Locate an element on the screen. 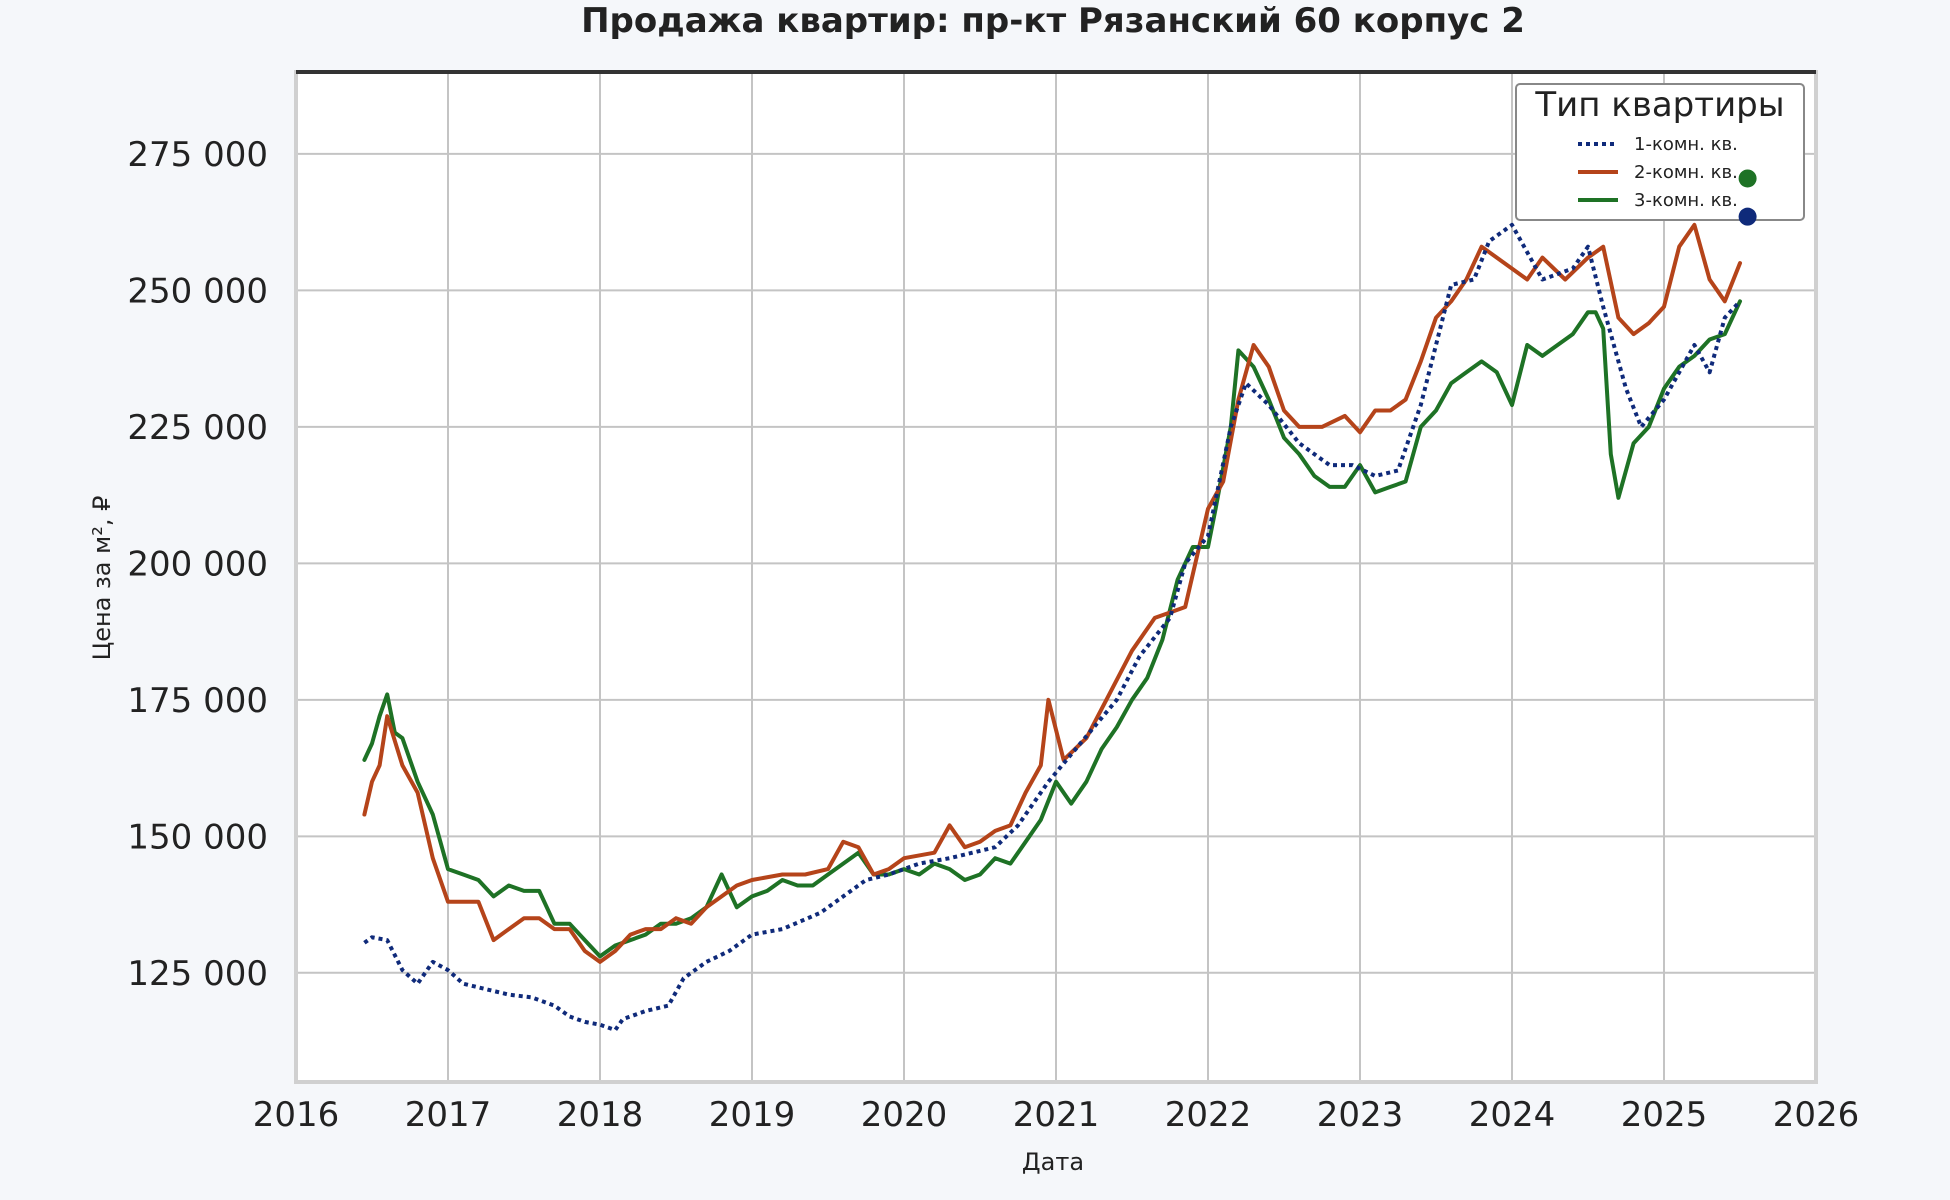 The height and width of the screenshot is (1200, 1950). x-tick-label: 2025 is located at coordinates (1664, 1115).